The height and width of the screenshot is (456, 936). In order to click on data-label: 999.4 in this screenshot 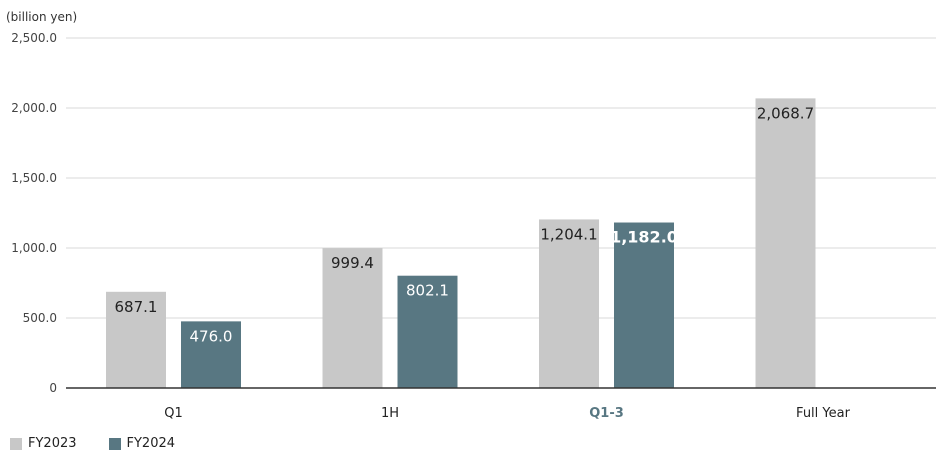, I will do `click(352, 263)`.